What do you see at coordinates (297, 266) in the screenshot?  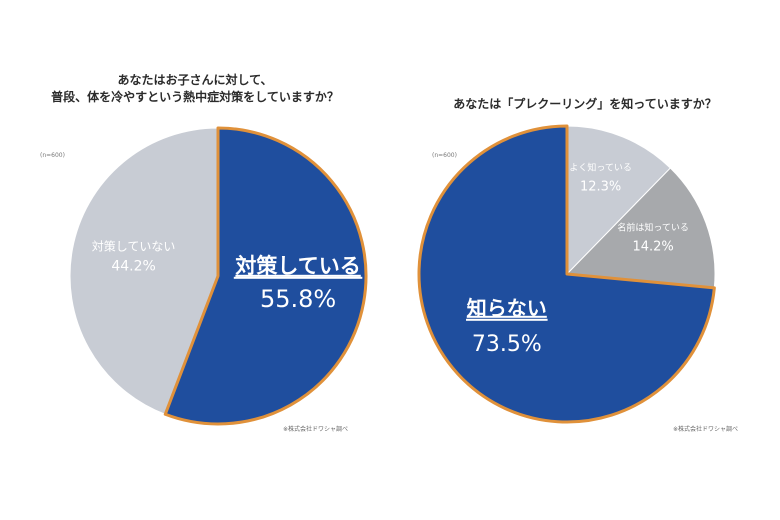 I see `slice-label-0: 対策している` at bounding box center [297, 266].